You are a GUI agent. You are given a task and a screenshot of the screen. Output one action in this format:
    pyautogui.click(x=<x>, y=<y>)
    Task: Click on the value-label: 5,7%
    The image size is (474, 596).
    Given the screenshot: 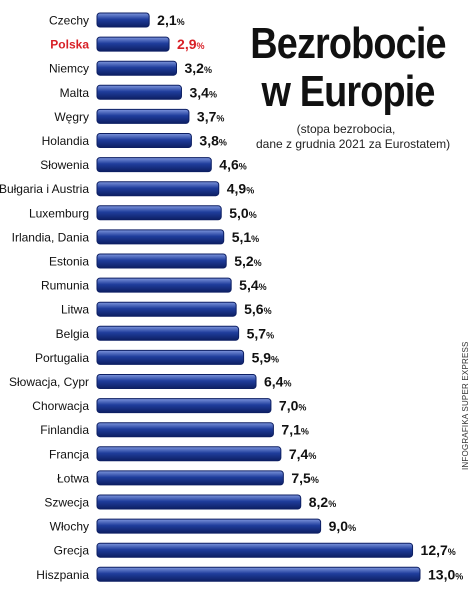 What is the action you would take?
    pyautogui.click(x=260, y=333)
    